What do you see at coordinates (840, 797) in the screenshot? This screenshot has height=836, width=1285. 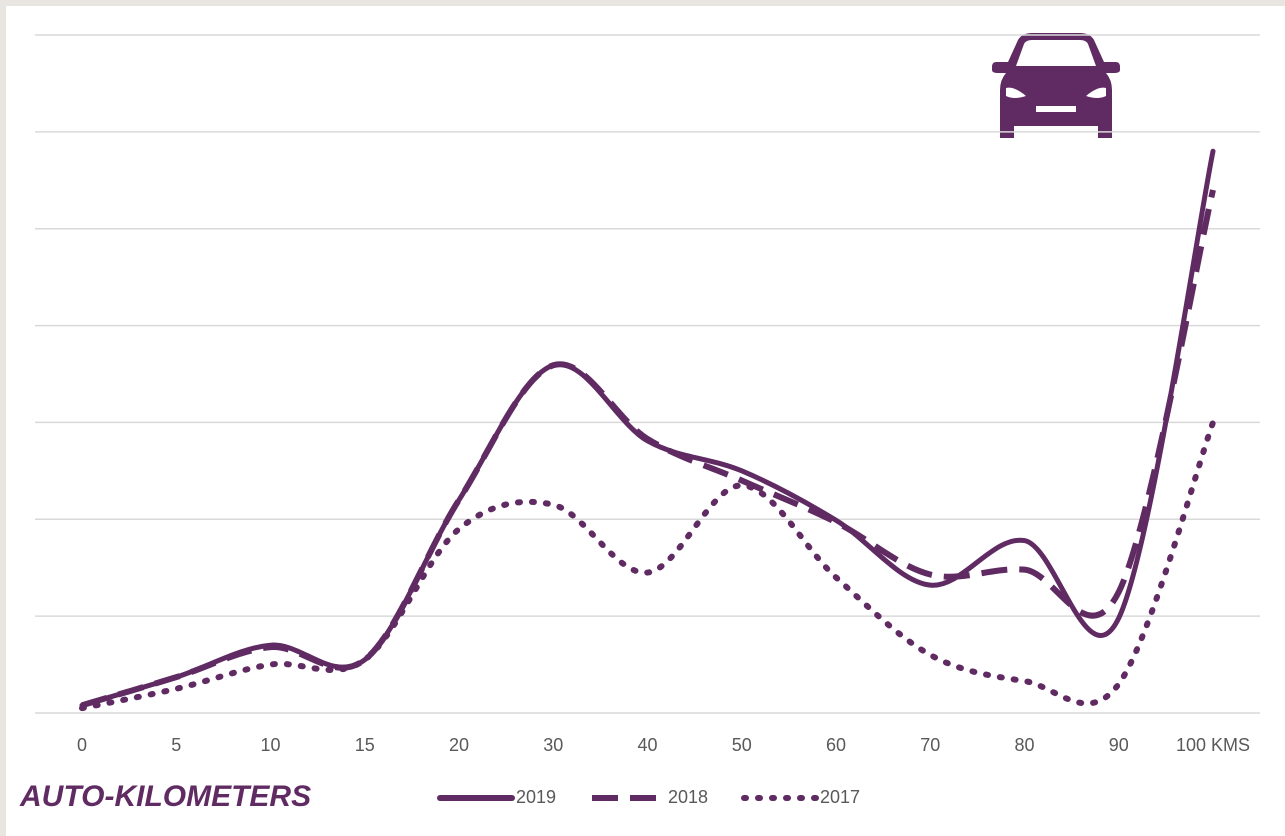 I see `legend-label: 2017` at bounding box center [840, 797].